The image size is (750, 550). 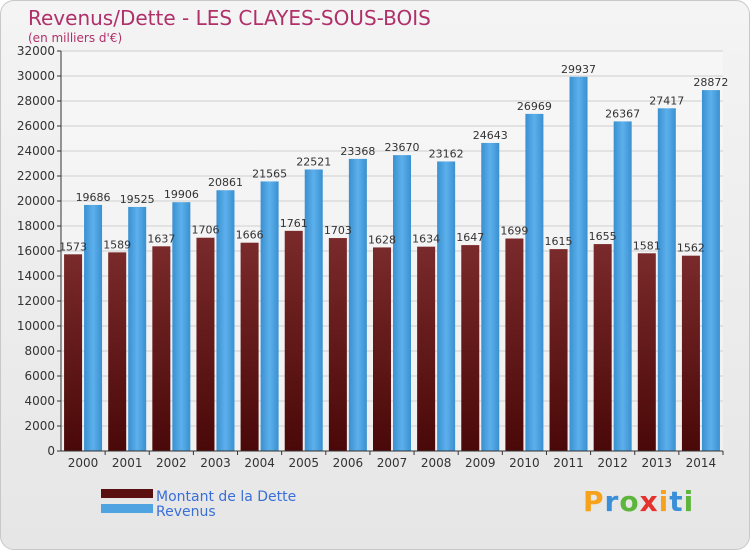 What do you see at coordinates (259, 463) in the screenshot?
I see `x-tick-label: 2004` at bounding box center [259, 463].